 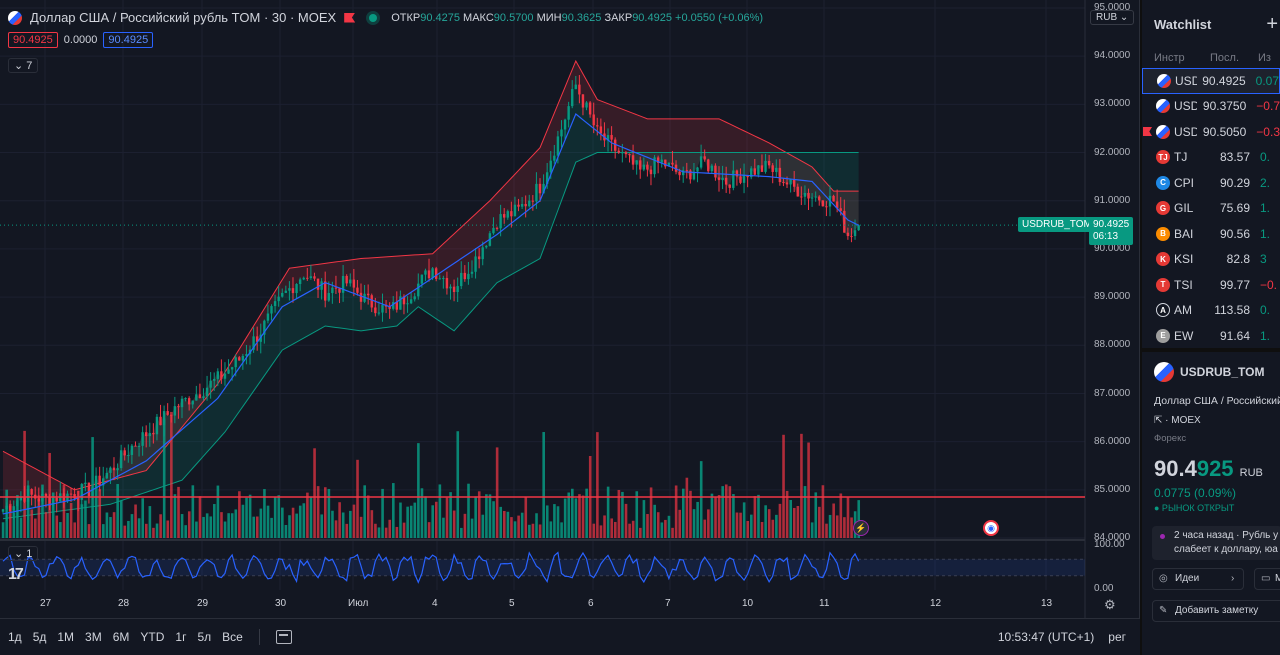 I want to click on time-tick-label: 27, so click(x=46, y=603).